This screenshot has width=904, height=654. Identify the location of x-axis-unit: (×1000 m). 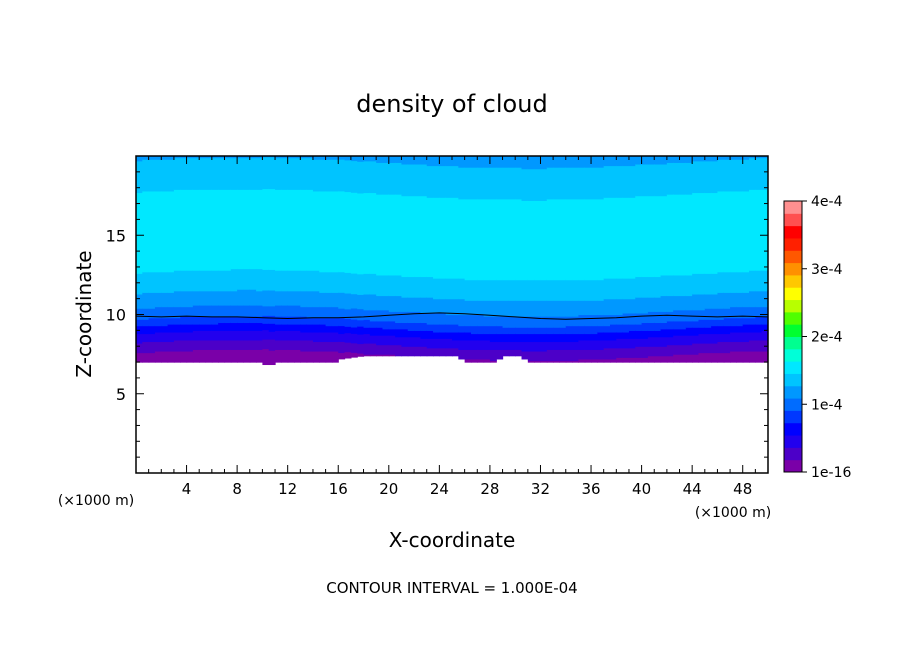
(96, 501).